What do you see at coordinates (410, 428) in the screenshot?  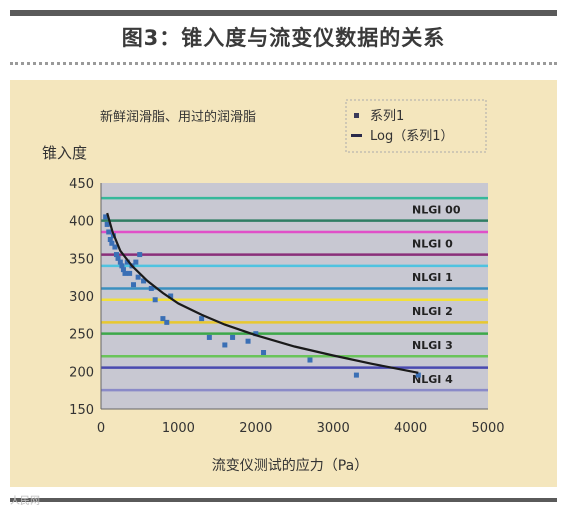 I see `x-tick-label-4: 4000` at bounding box center [410, 428].